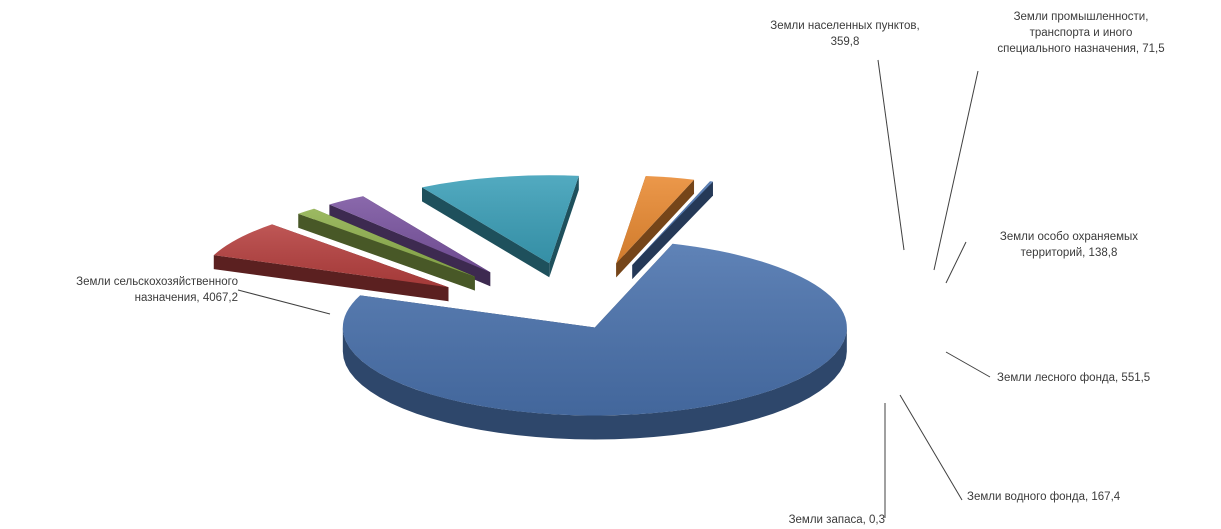  Describe the element at coordinates (1069, 237) in the screenshot. I see `slice-label: Земли особо охраняемых` at that location.